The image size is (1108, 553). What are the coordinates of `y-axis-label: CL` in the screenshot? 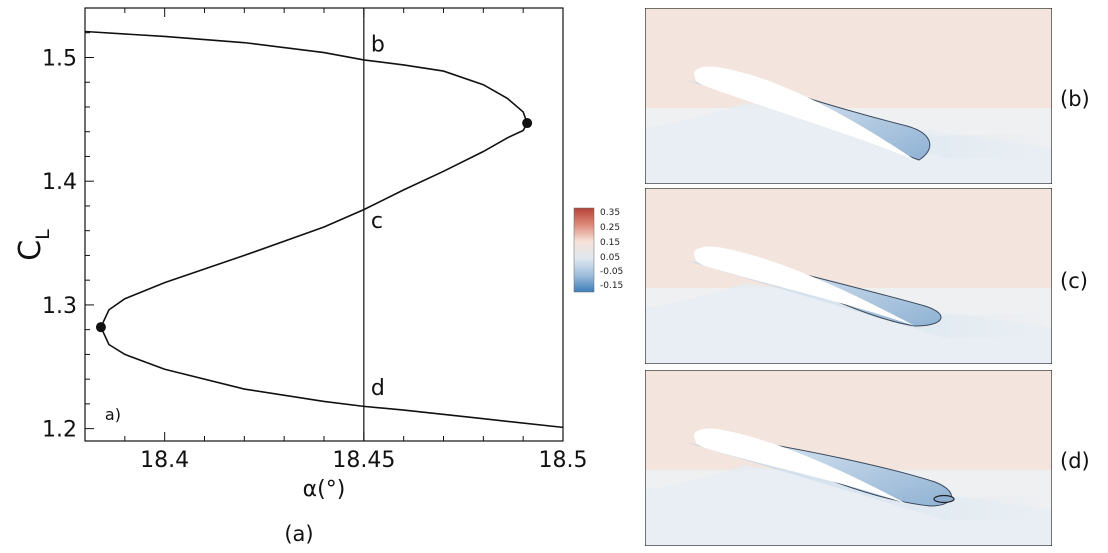 It's located at (33, 245).